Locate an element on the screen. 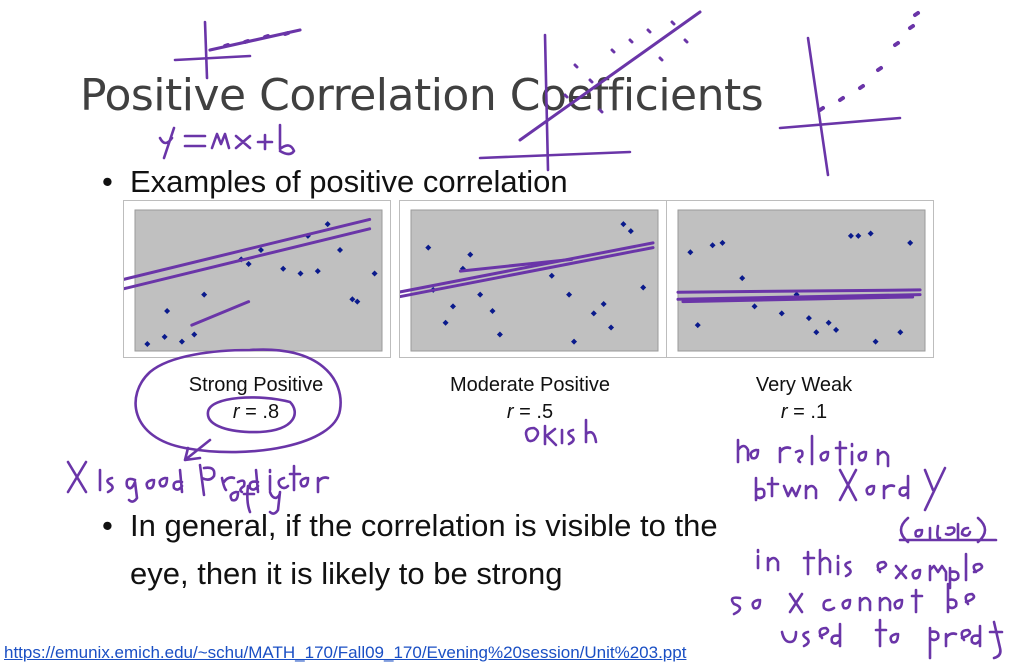  scatter-plot-weak is located at coordinates (800, 279).